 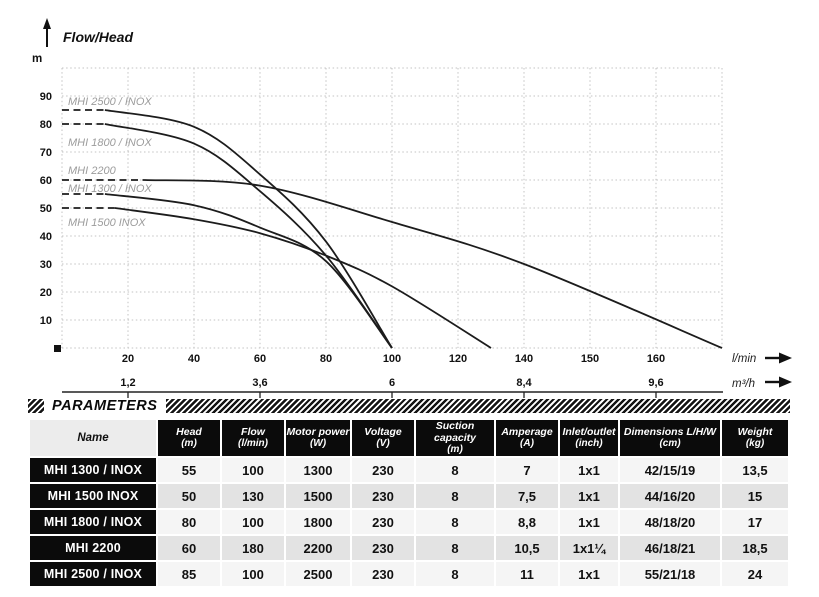 I want to click on row-name-cell: MHI 2500 / INOX, so click(x=93, y=574).